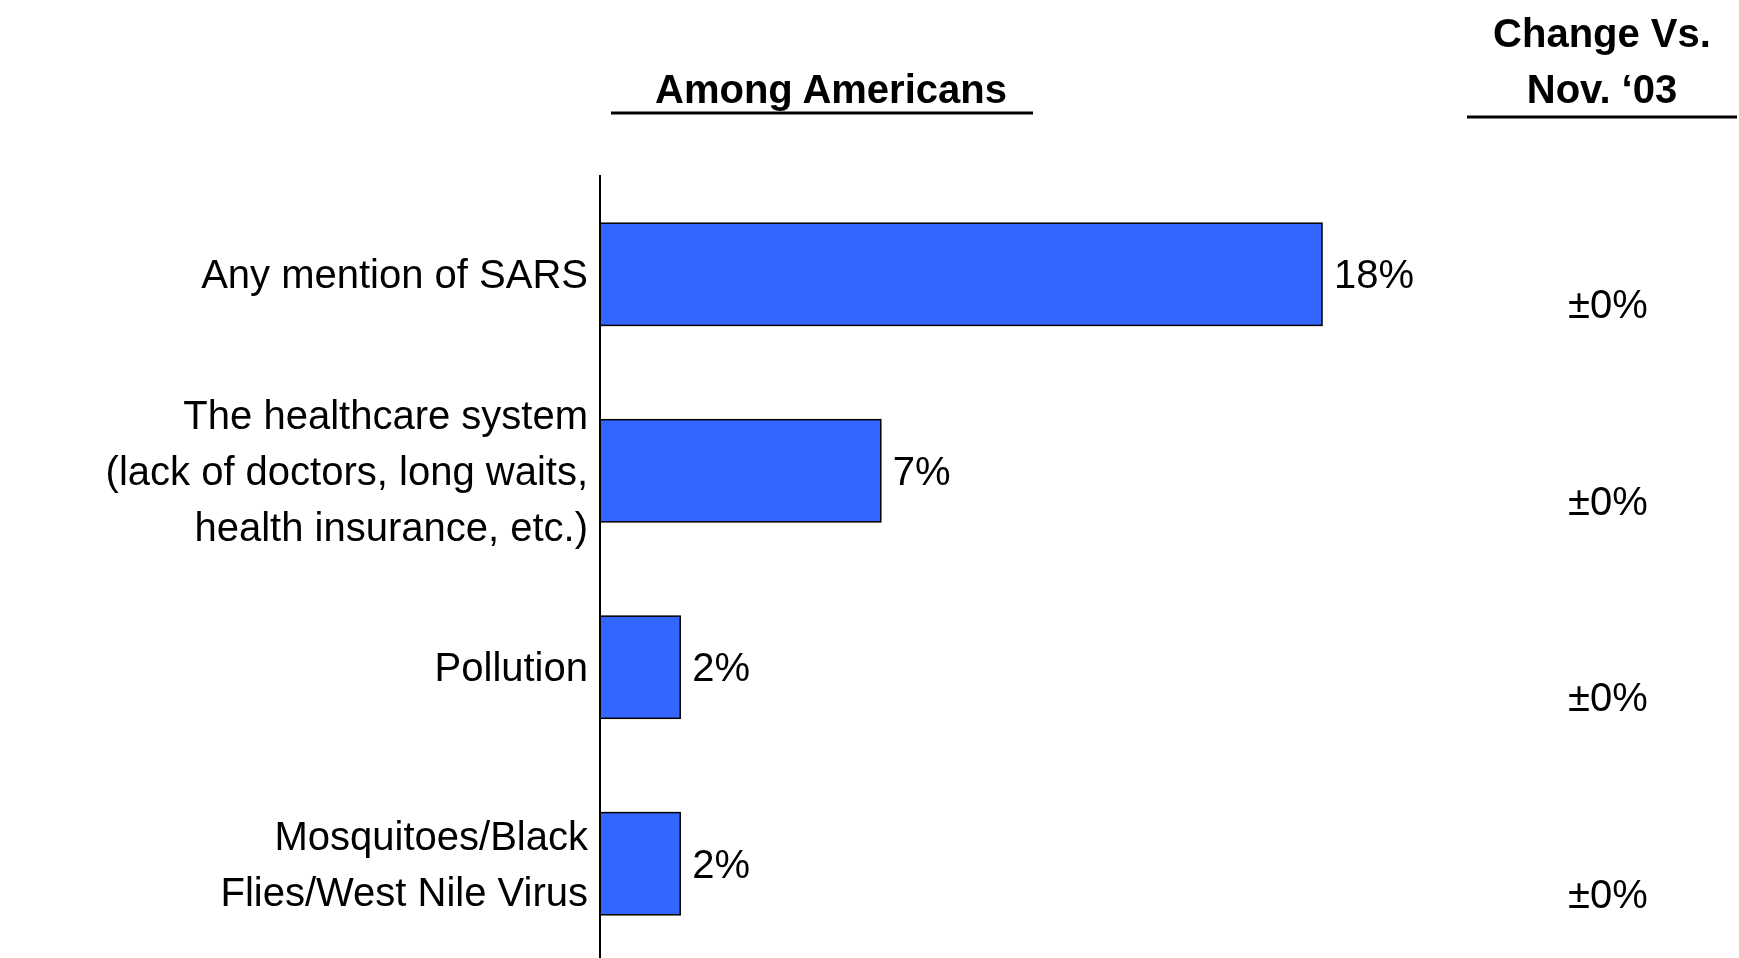  What do you see at coordinates (394, 274) in the screenshot?
I see `y-tick-label: Any mention of SARS` at bounding box center [394, 274].